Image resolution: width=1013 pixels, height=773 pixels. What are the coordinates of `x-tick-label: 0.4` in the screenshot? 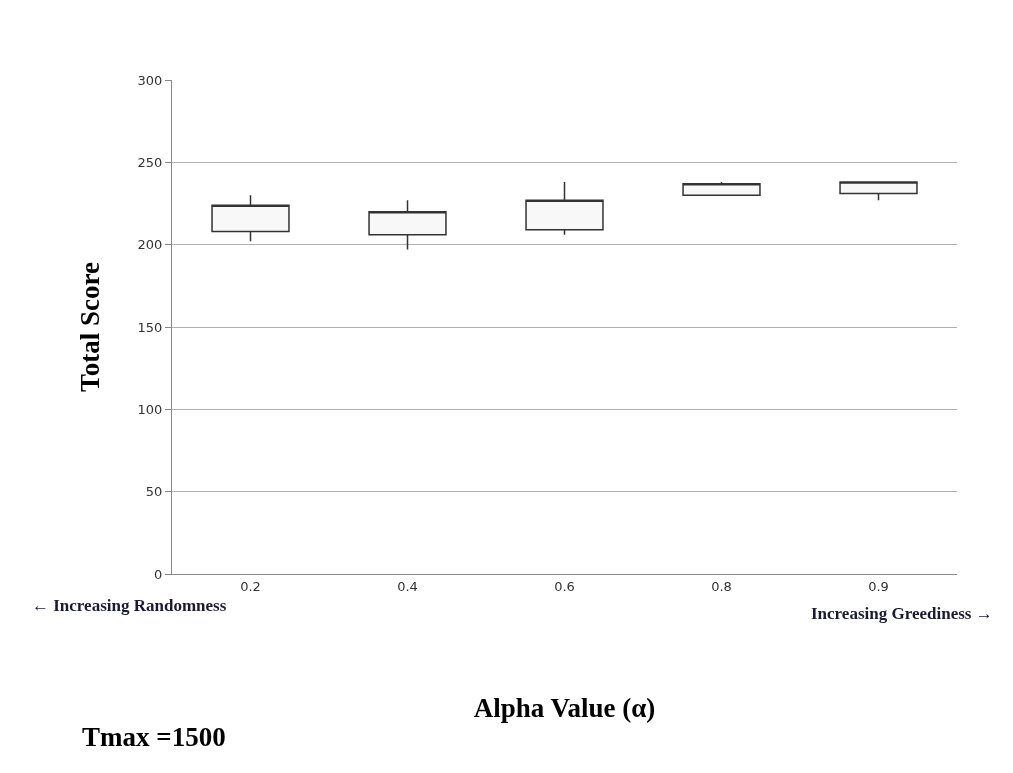 It's located at (407, 586).